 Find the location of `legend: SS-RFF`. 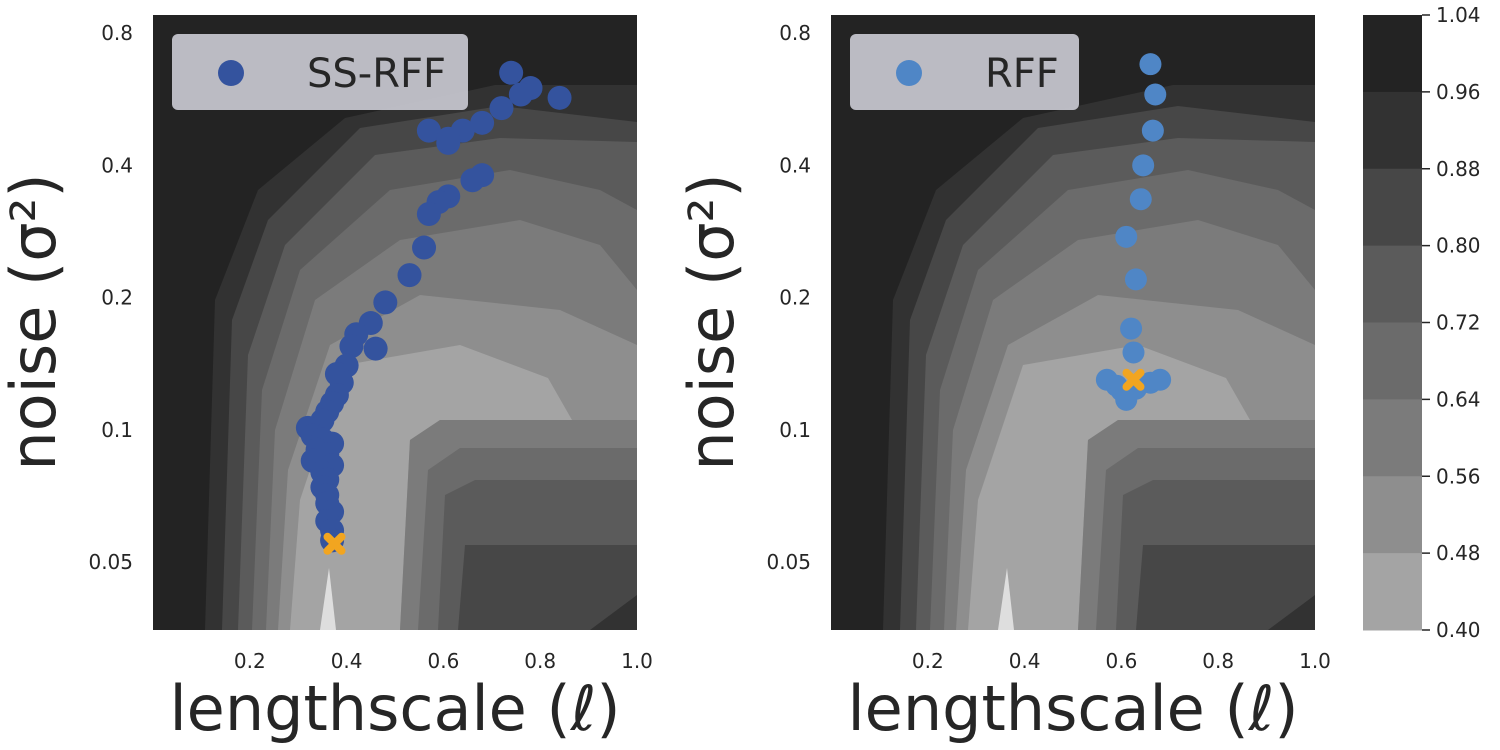

legend: SS-RFF is located at coordinates (320, 72).